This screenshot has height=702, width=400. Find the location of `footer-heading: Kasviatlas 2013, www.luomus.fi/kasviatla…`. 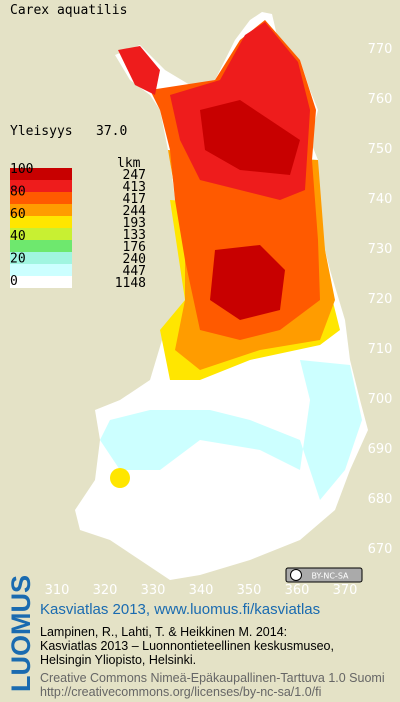

footer-heading: Kasviatlas 2013, www.luomus.fi/kasviatla… is located at coordinates (180, 609).